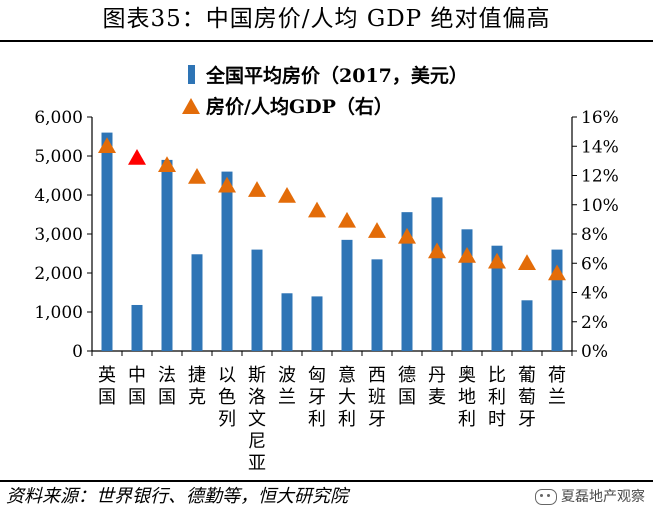 This screenshot has width=653, height=516. What do you see at coordinates (287, 386) in the screenshot?
I see `x-tick-label: 波兰` at bounding box center [287, 386].